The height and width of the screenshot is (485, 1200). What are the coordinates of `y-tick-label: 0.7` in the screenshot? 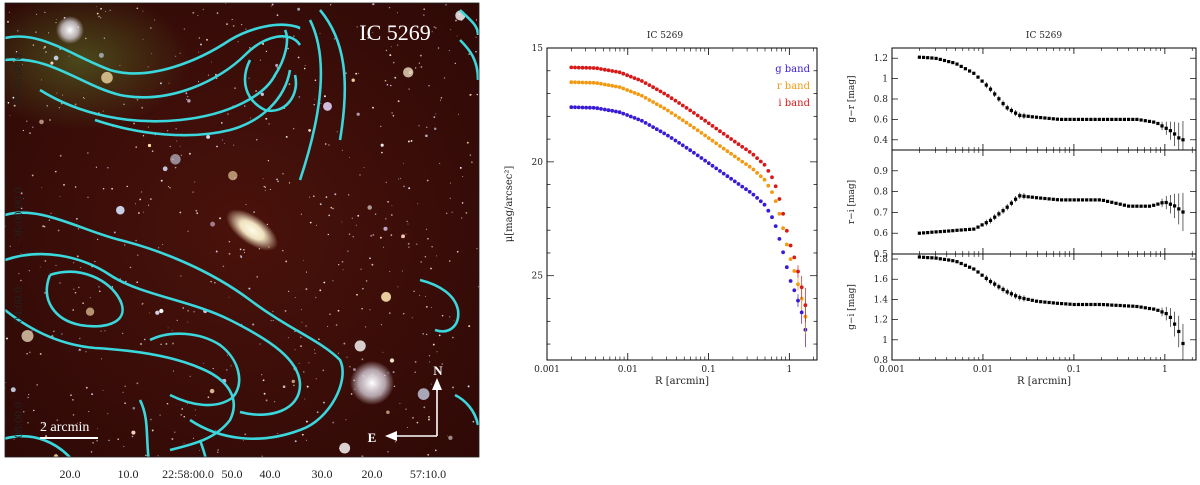 It's located at (881, 213).